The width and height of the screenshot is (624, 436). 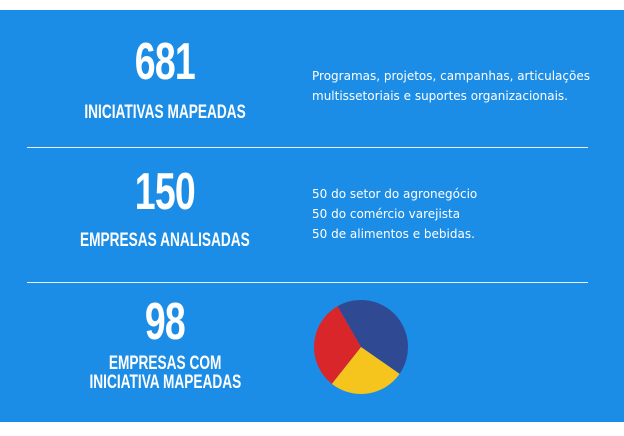 What do you see at coordinates (165, 112) in the screenshot?
I see `stat-label: INICIATIVAS MAPEADAS` at bounding box center [165, 112].